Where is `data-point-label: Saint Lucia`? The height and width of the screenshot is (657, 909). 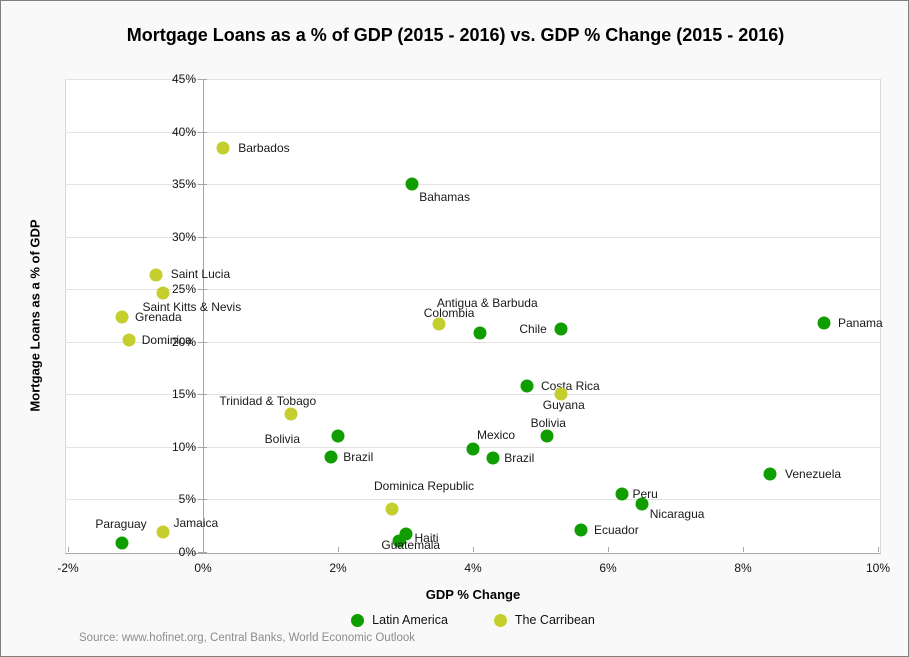
data-point-label: Saint Lucia is located at coordinates (200, 273).